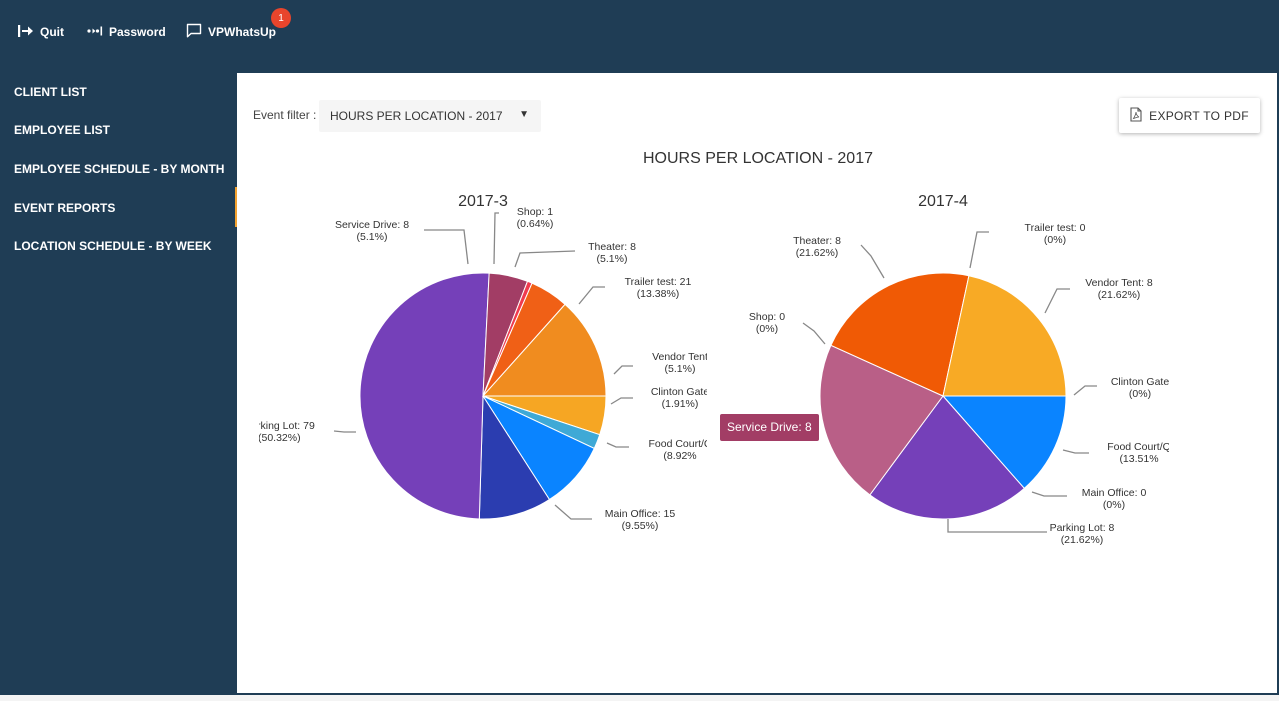  Describe the element at coordinates (1119, 283) in the screenshot. I see `pie-label-name: Vendor Tent: 8` at that location.